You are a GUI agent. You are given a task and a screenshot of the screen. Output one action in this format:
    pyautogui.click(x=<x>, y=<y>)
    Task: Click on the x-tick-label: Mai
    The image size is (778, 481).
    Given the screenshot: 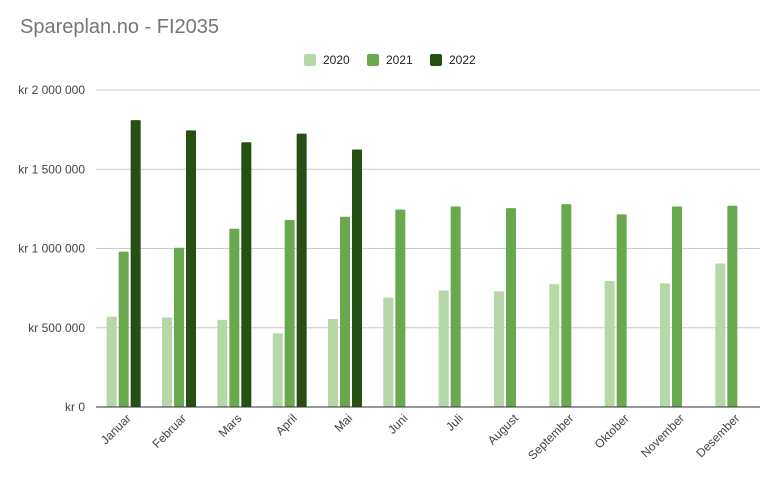 What is the action you would take?
    pyautogui.click(x=344, y=423)
    